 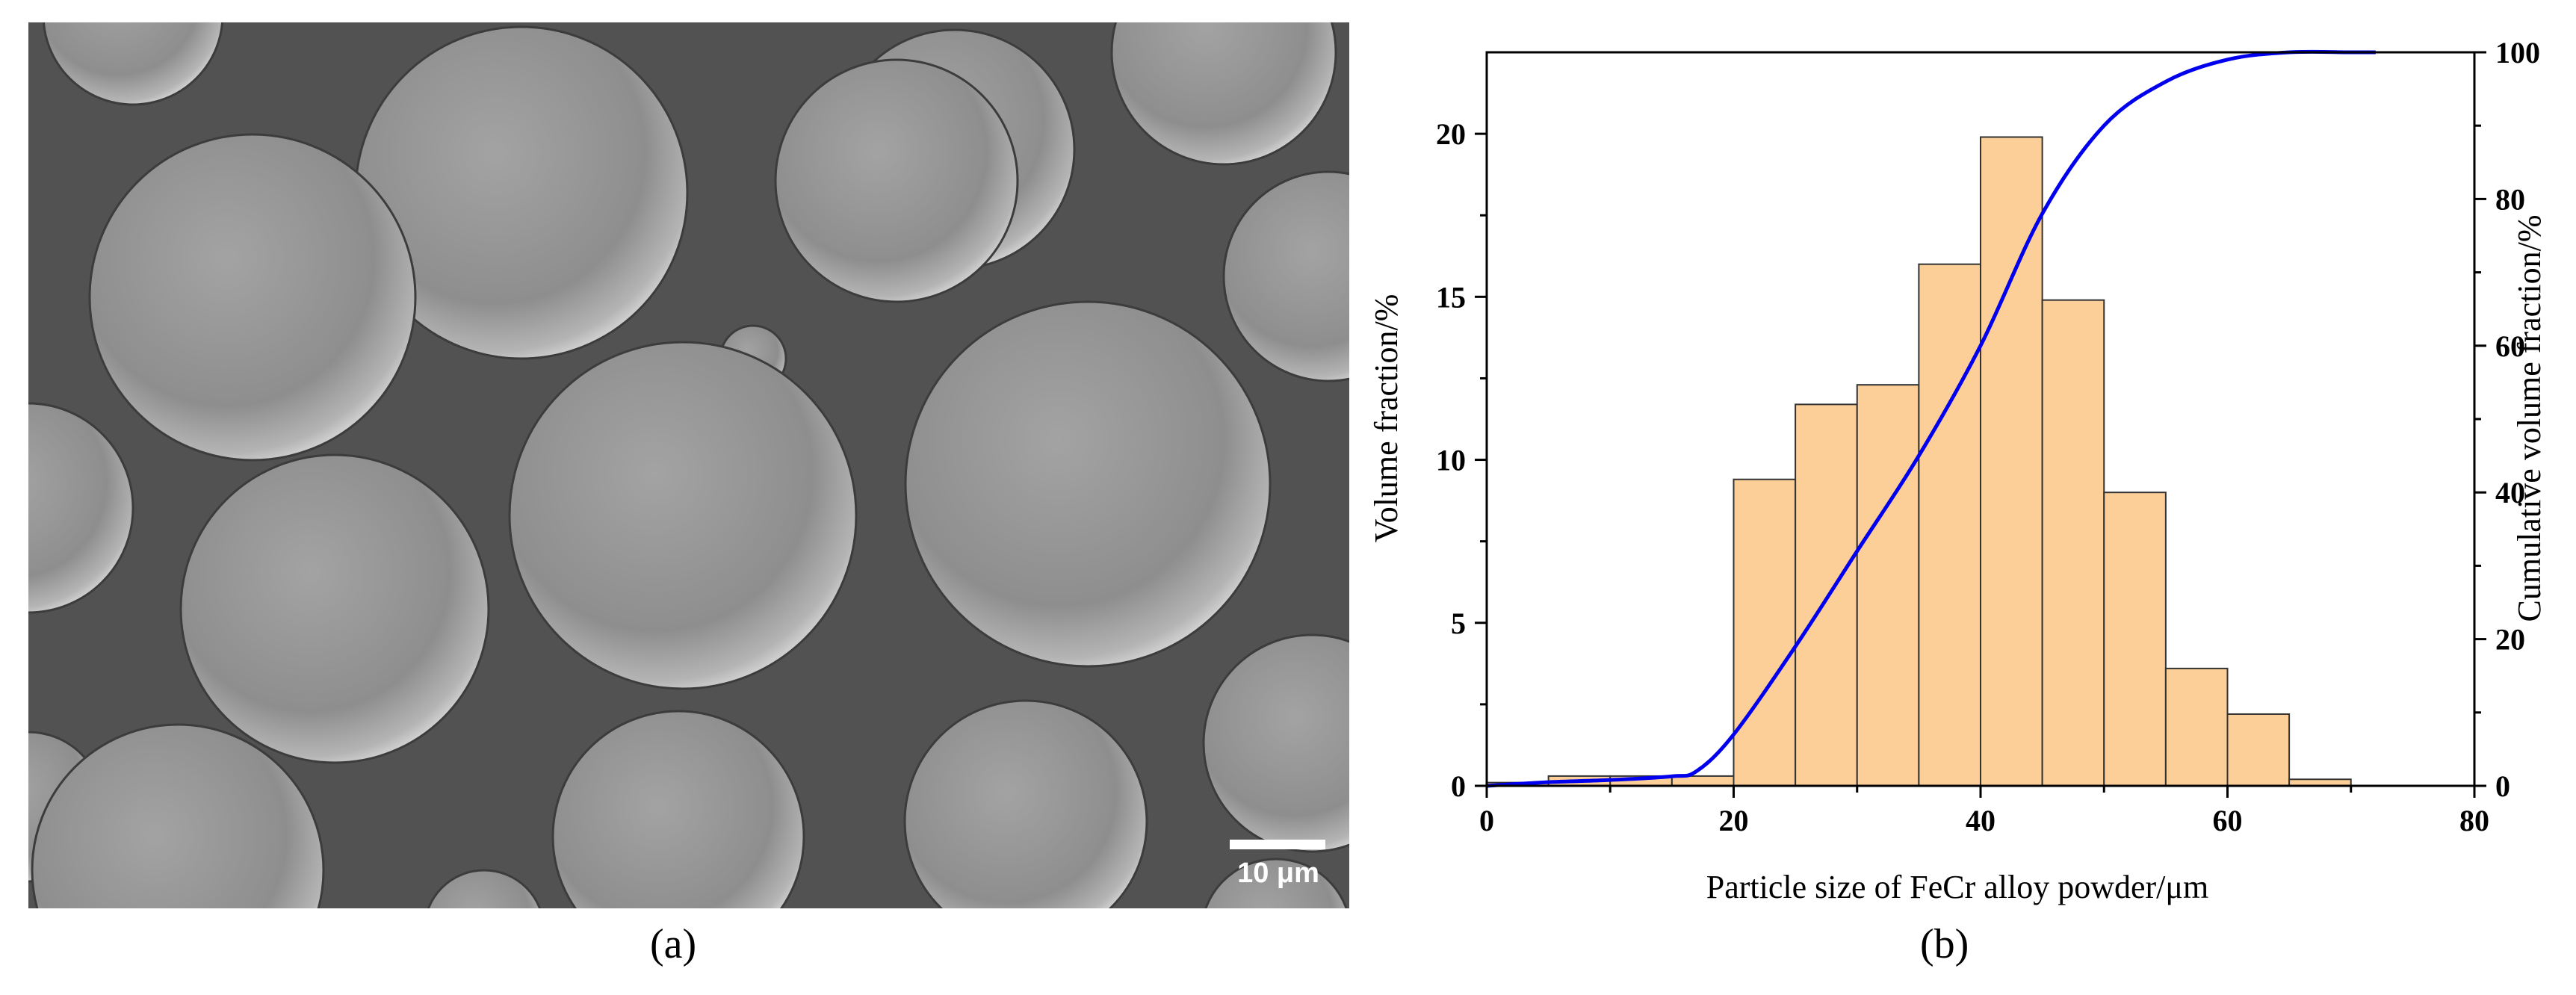 What do you see at coordinates (1278, 873) in the screenshot?
I see `scale-bar-label: 10 μm` at bounding box center [1278, 873].